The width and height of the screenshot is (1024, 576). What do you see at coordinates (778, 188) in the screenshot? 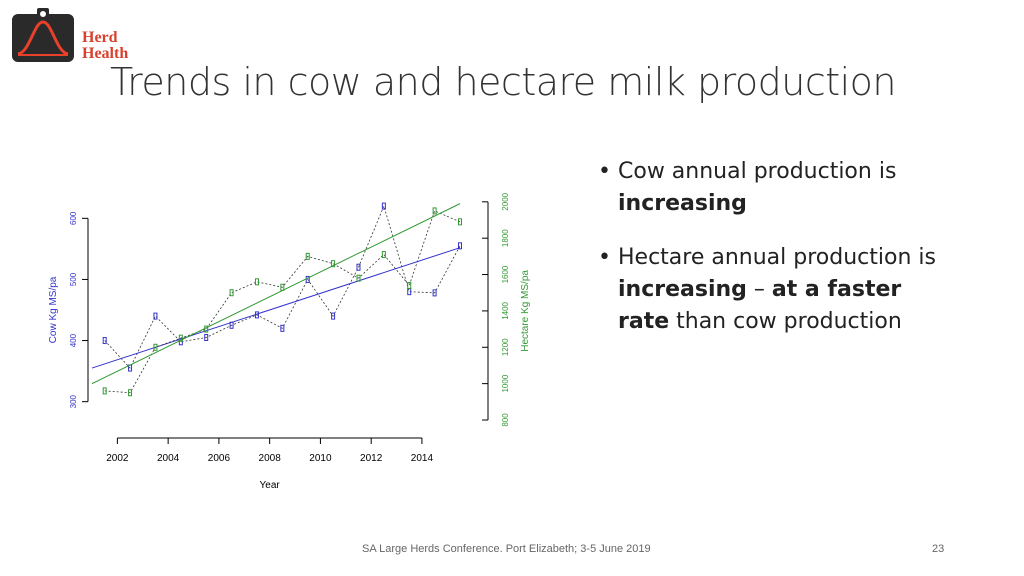
I see `bullet-item: Cow annual production is increasing` at bounding box center [778, 188].